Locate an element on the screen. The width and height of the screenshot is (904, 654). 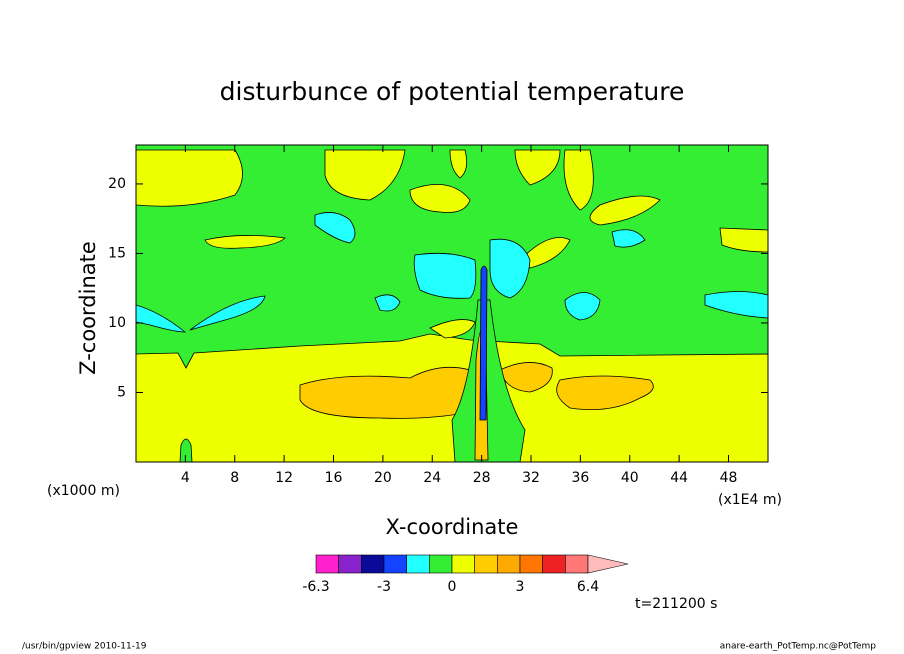
x-tick-label: 40 is located at coordinates (630, 478).